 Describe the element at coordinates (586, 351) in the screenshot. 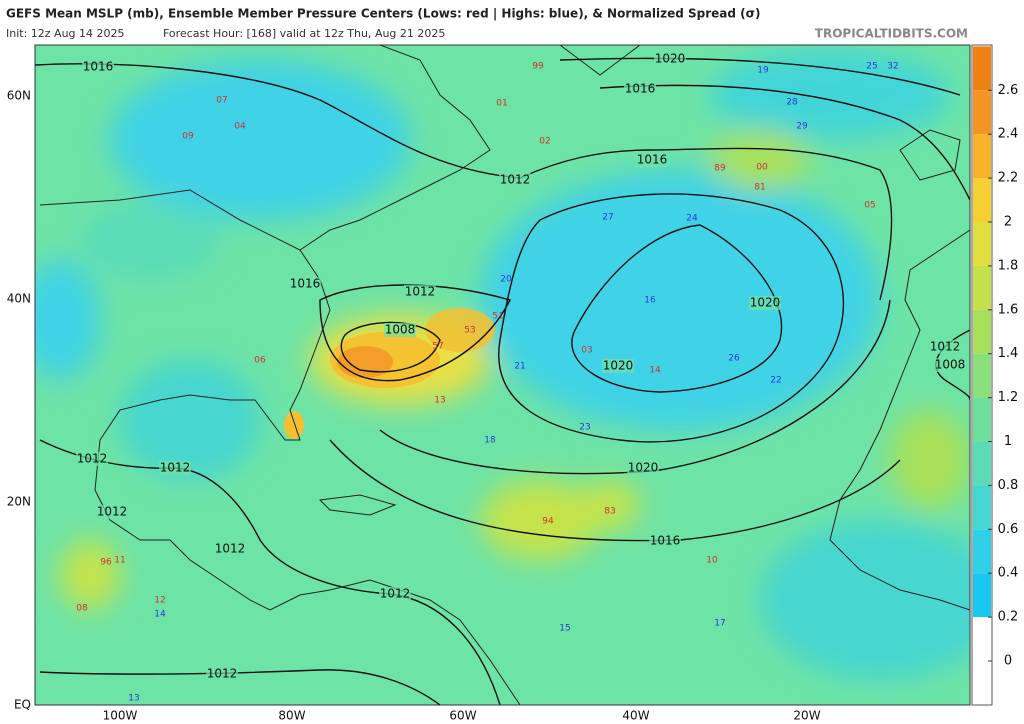

I see `low-center: 03` at that location.